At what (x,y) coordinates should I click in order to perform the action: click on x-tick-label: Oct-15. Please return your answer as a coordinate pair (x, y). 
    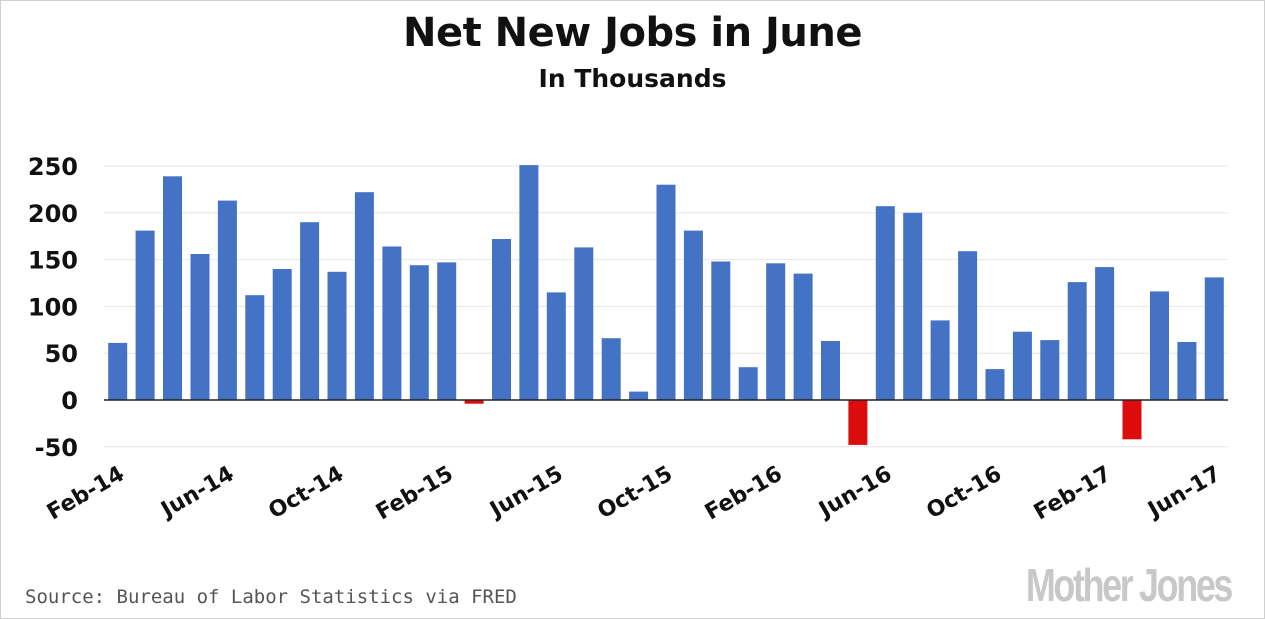
    Looking at the image, I should click on (635, 493).